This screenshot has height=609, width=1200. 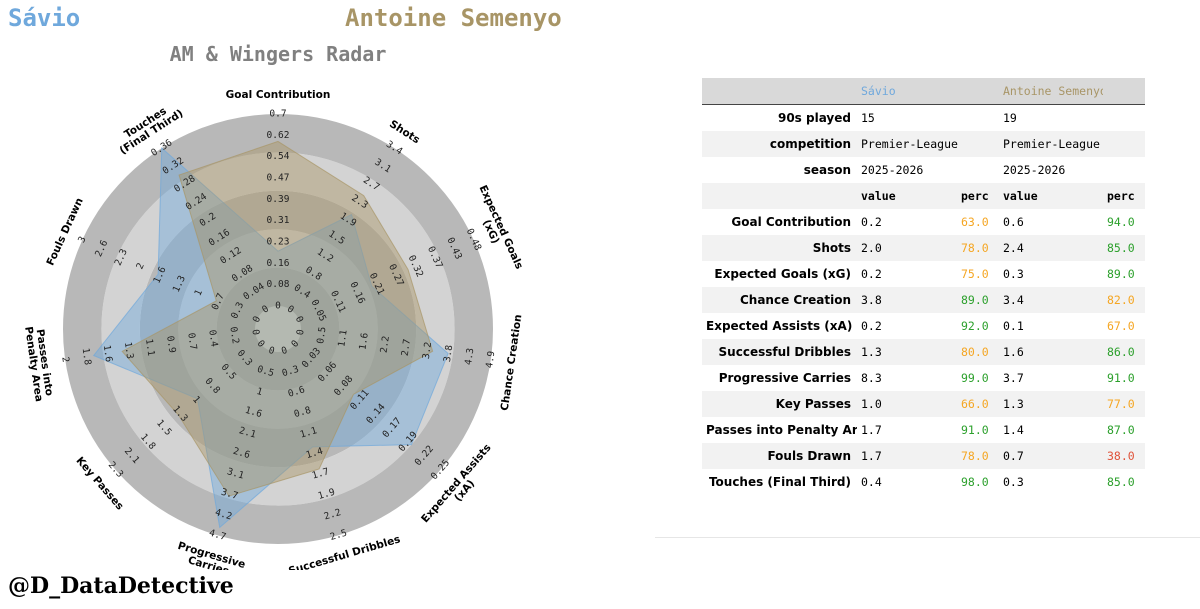 I want to click on player2-percentile: 67.0, so click(x=1121, y=326).